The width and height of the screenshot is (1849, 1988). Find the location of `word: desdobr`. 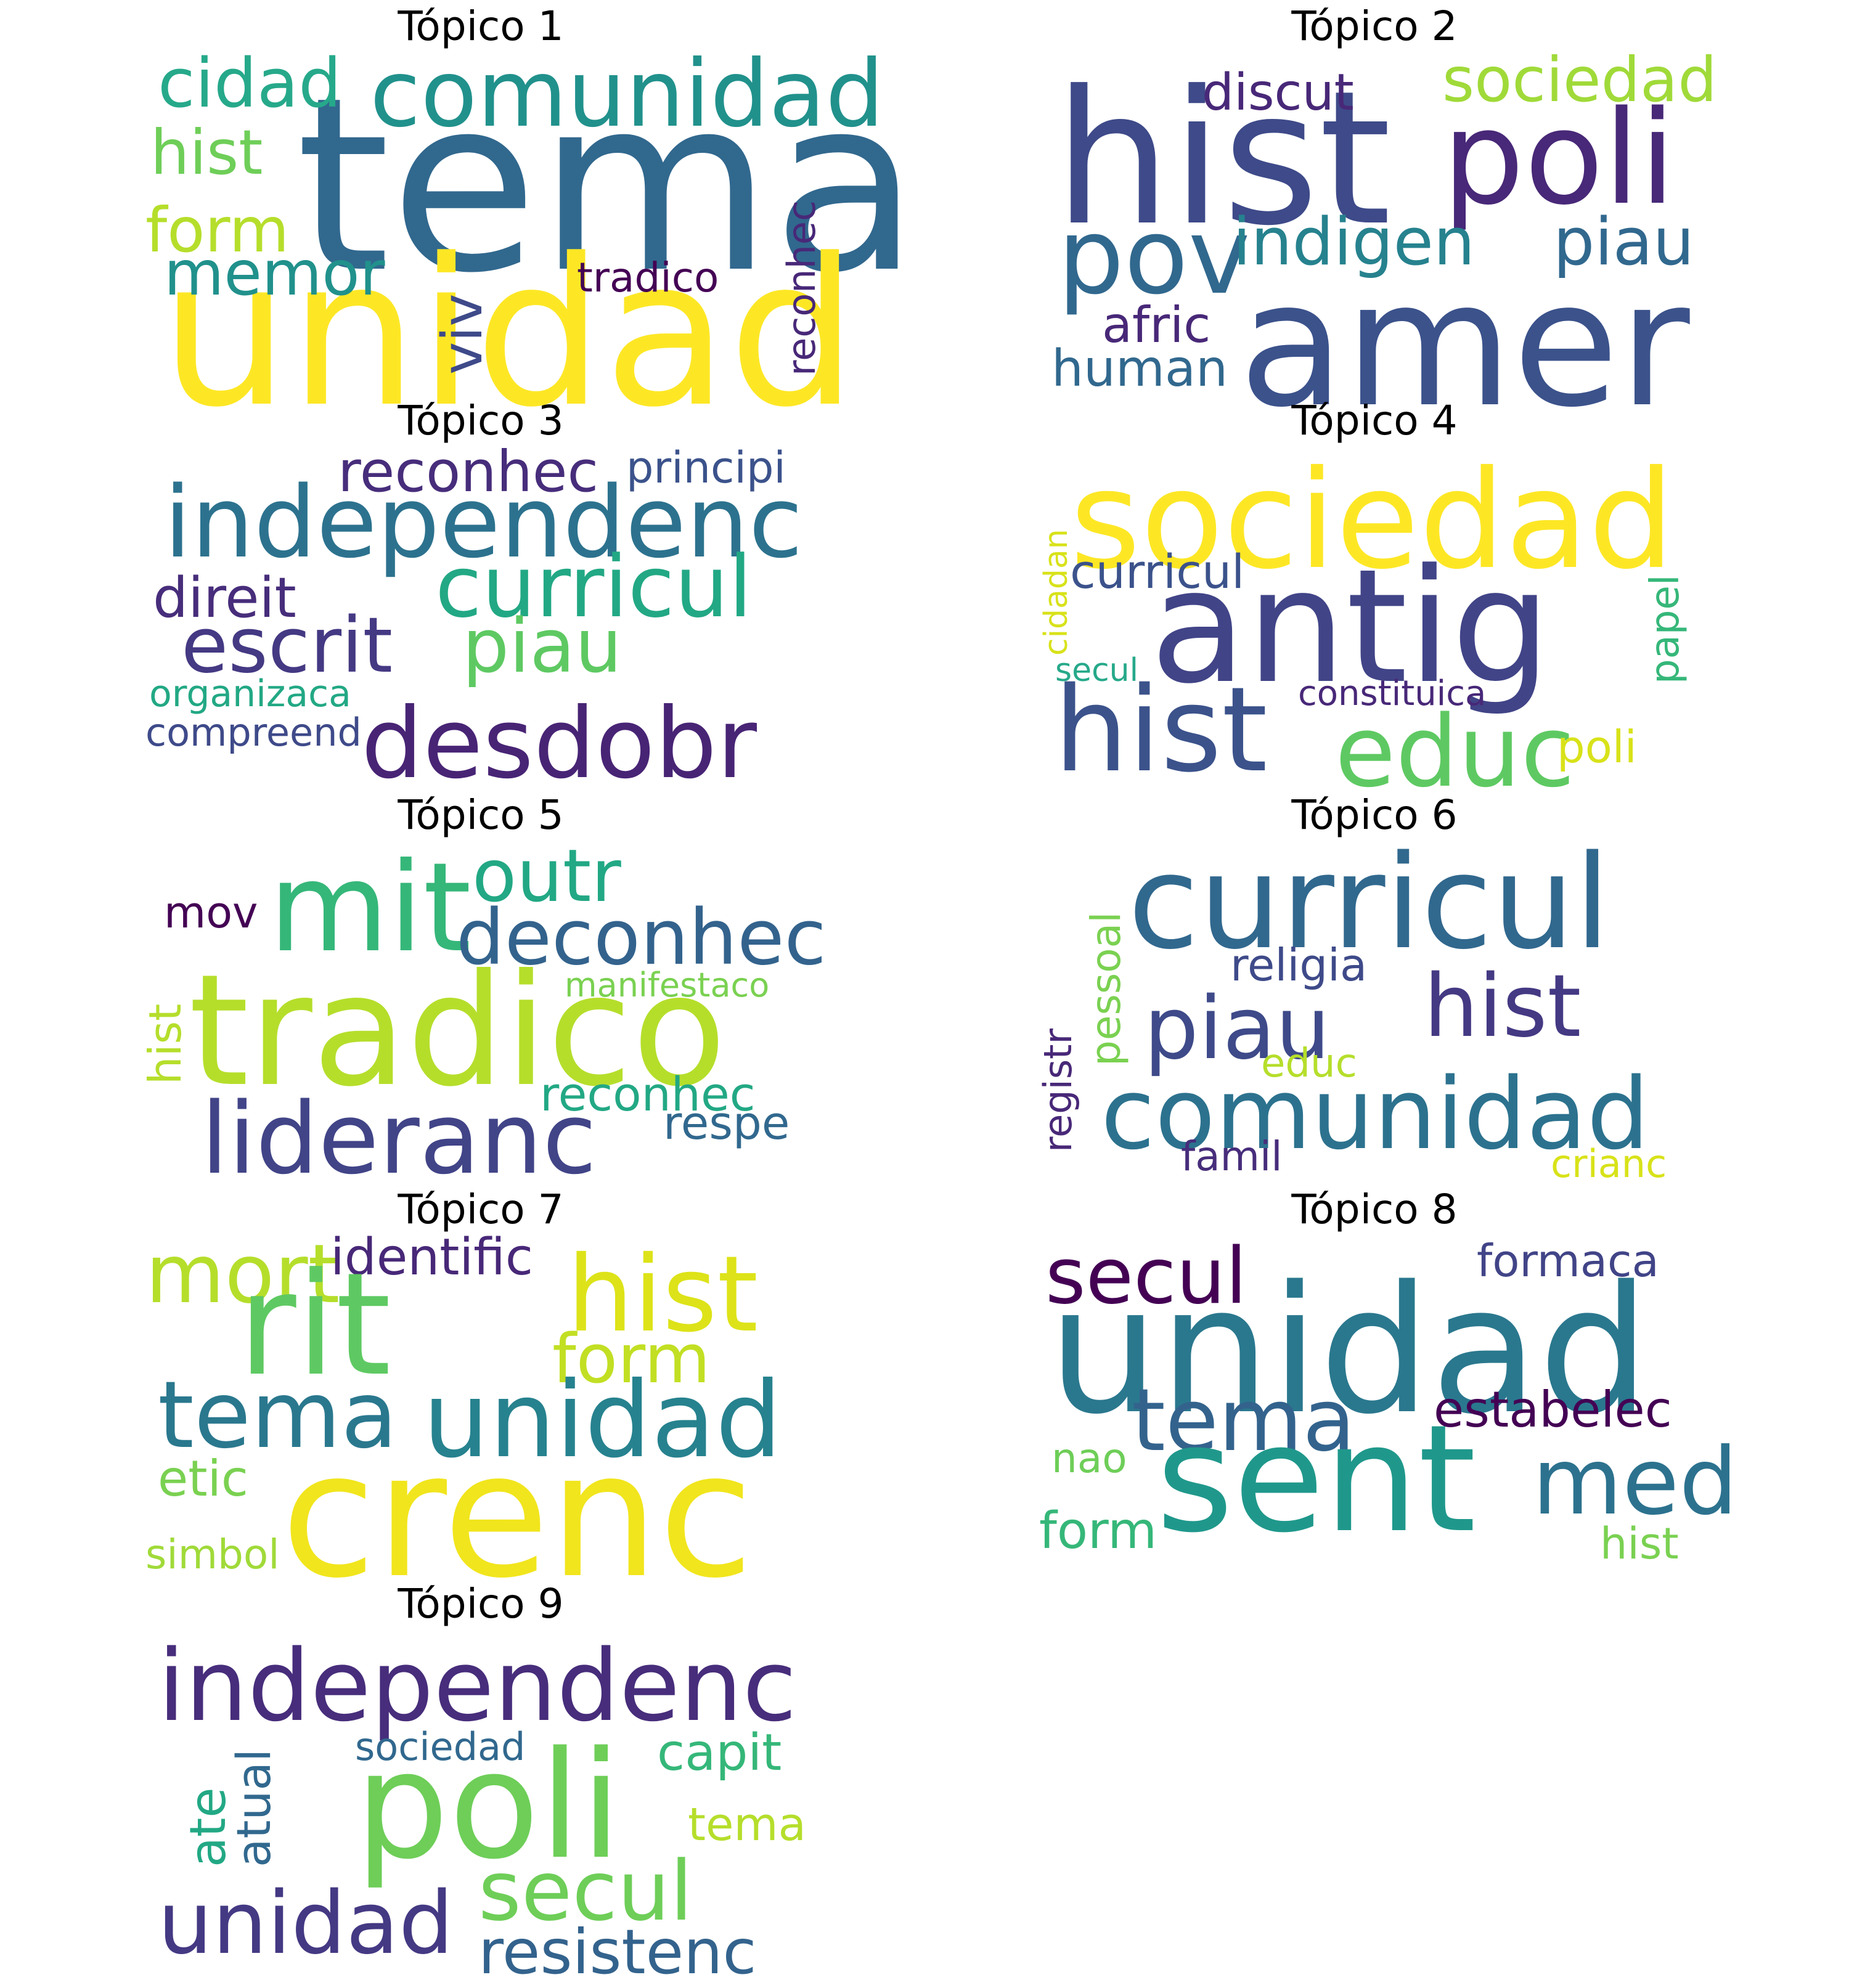

word: desdobr is located at coordinates (559, 743).